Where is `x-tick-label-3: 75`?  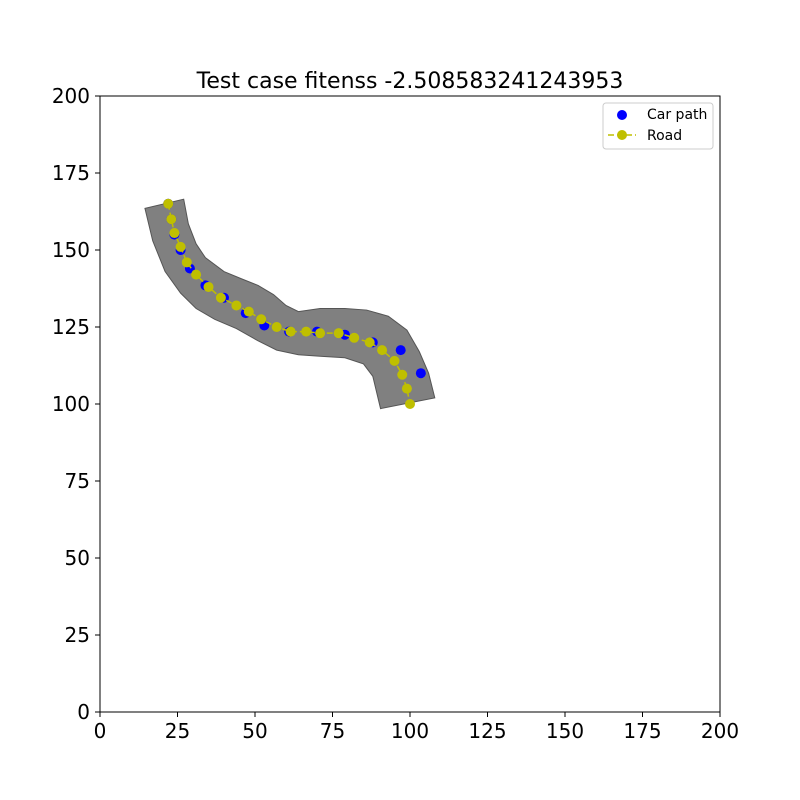
x-tick-label-3: 75 is located at coordinates (332, 731).